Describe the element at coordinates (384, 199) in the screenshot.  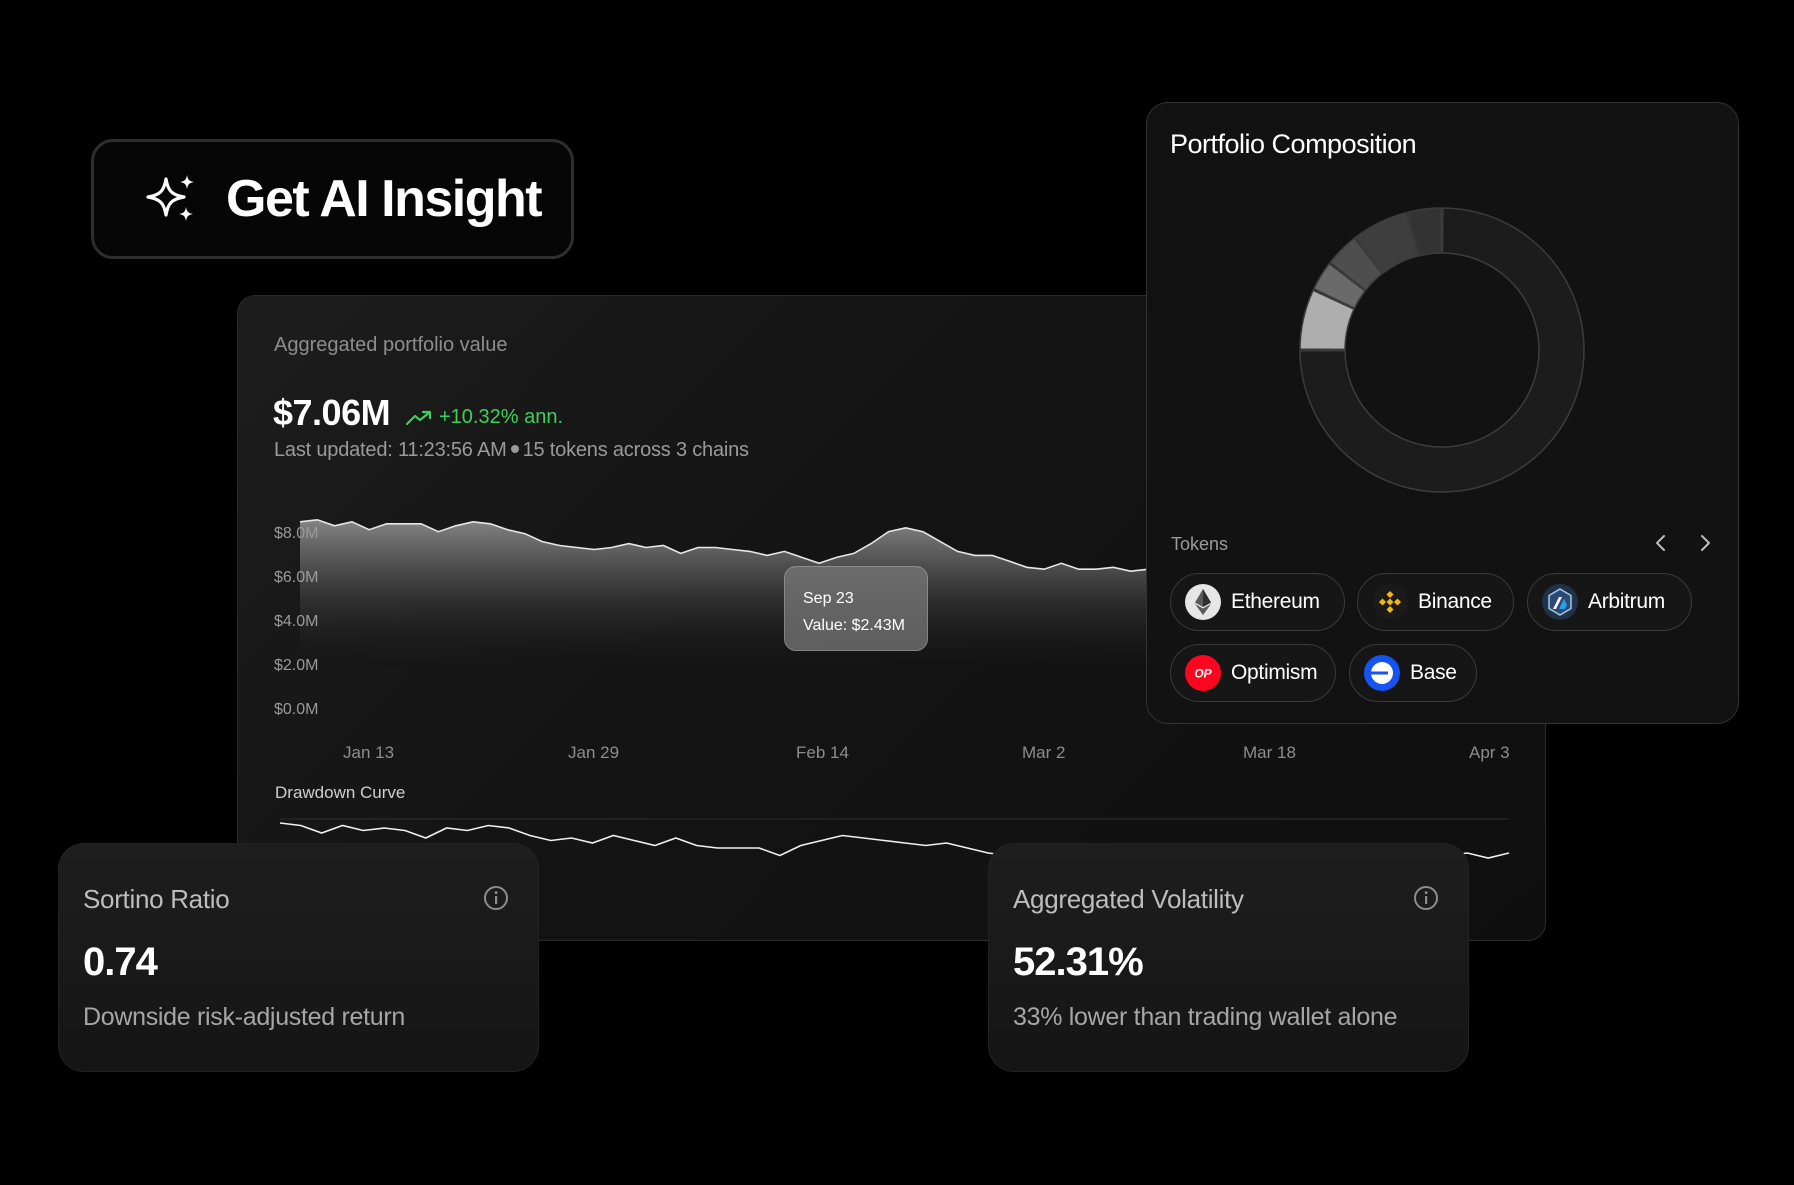
I see `get-ai-insight-label: Get AI Insight` at that location.